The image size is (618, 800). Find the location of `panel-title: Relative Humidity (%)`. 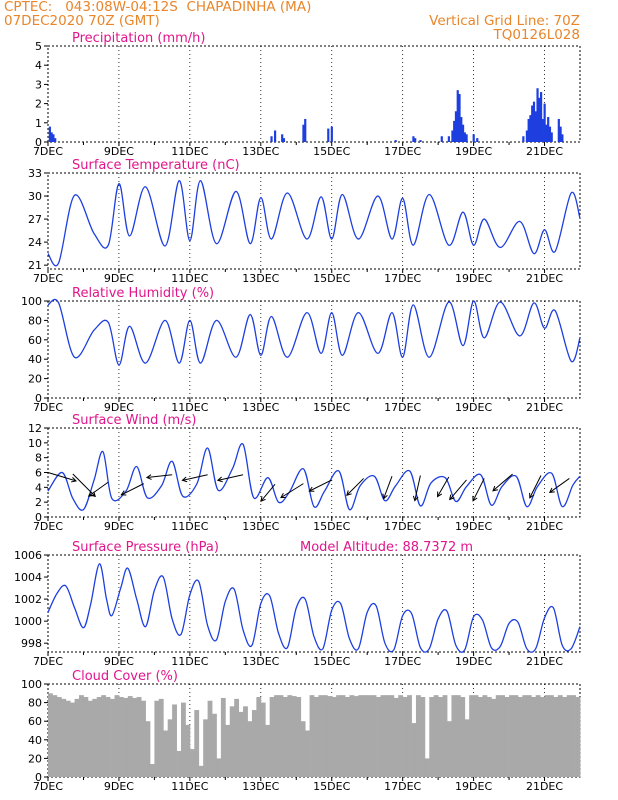

panel-title: Relative Humidity (%) is located at coordinates (143, 293).